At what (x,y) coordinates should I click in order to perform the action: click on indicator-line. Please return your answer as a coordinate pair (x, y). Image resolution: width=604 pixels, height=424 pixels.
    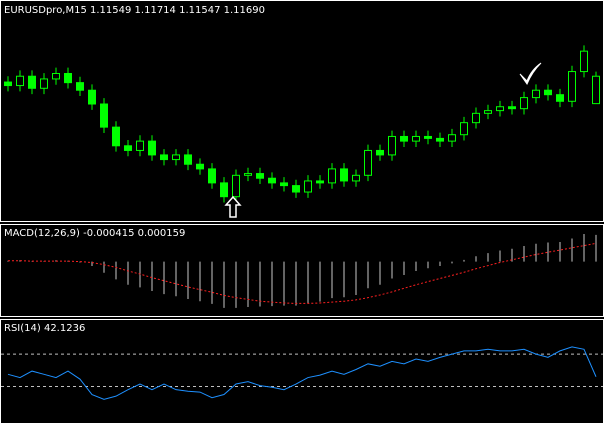
    Looking at the image, I should click on (302, 373).